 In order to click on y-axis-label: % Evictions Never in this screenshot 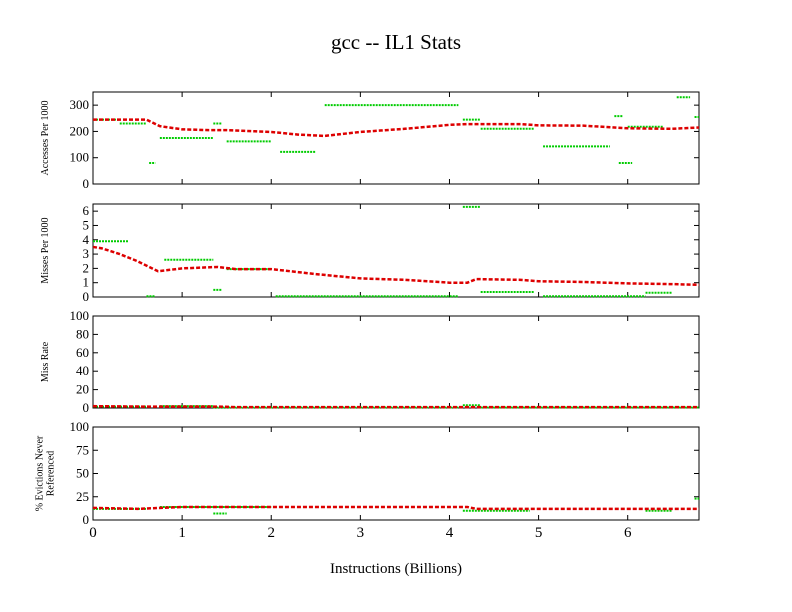, I will do `click(40, 473)`.